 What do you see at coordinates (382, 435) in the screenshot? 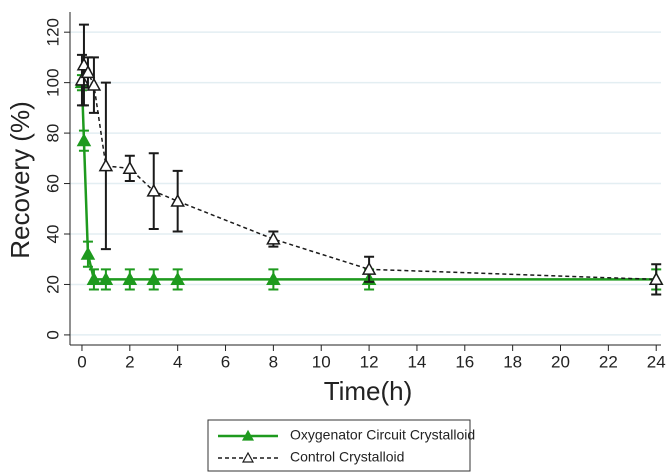
I see `legend-label: Oxygenator Circuit Crystalloid` at bounding box center [382, 435].